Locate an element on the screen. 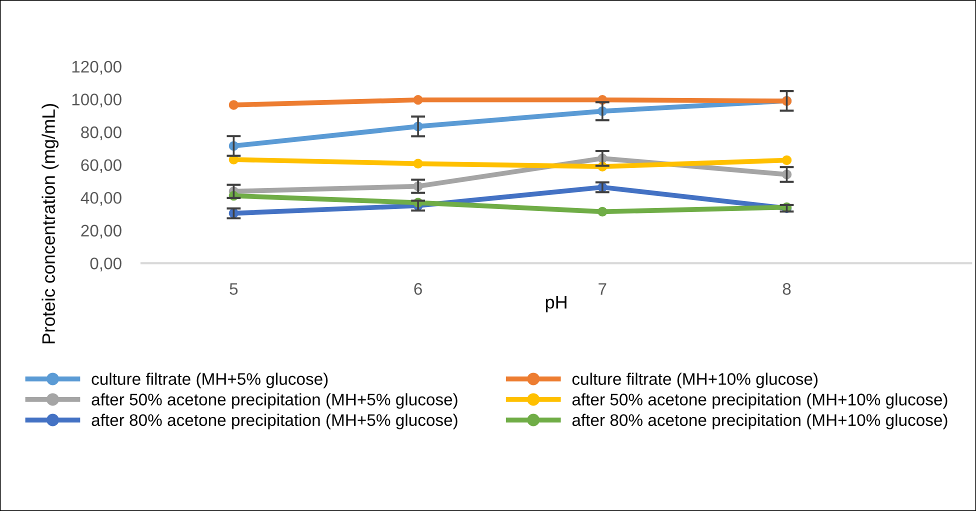 This screenshot has height=511, width=976. x-tick-label: 6 is located at coordinates (418, 289).